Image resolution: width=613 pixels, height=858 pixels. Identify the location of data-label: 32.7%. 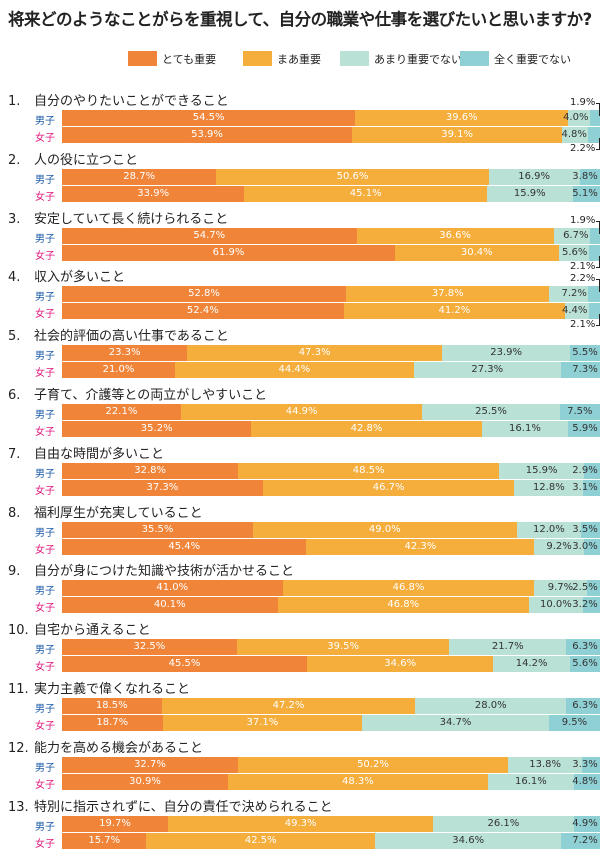
(150, 764).